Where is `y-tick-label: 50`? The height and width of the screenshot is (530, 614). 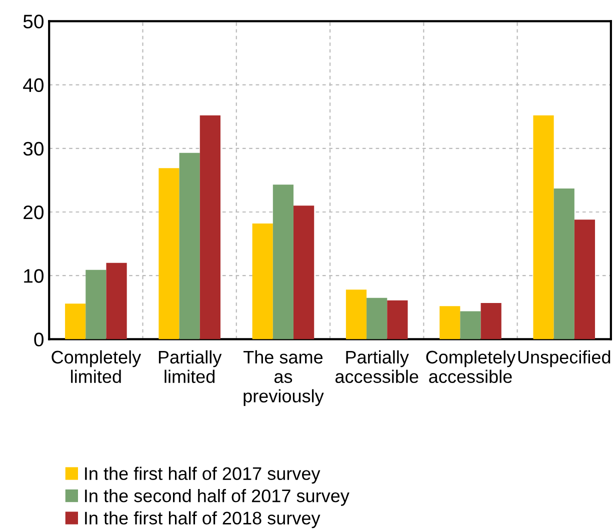 y-tick-label: 50 is located at coordinates (33, 21).